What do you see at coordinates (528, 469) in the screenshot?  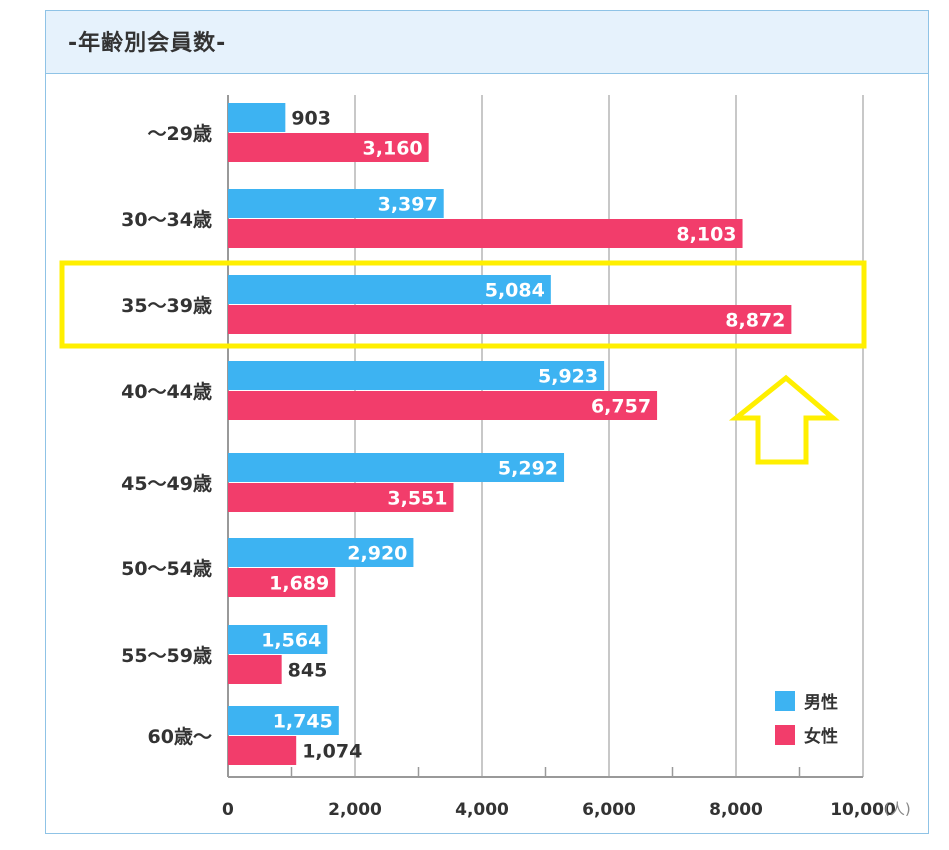 I see `bar-value-label: 5,292` at bounding box center [528, 469].